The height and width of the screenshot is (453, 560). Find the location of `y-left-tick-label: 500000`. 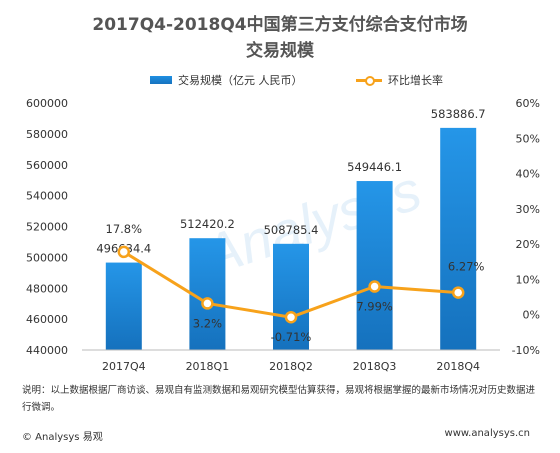

y-left-tick-label: 500000 is located at coordinates (47, 257).